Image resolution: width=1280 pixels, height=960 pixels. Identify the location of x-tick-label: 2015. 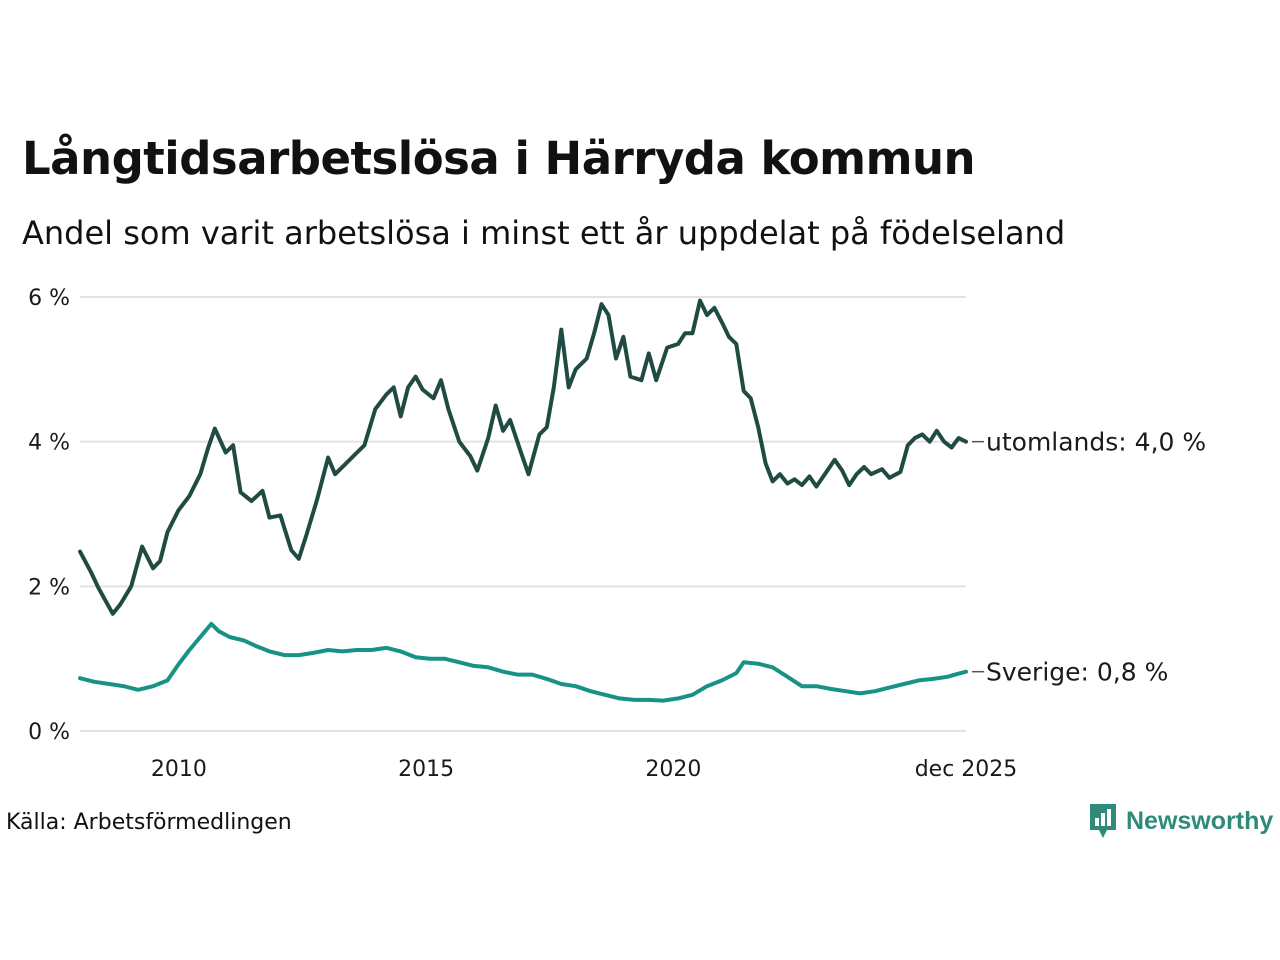
(426, 769).